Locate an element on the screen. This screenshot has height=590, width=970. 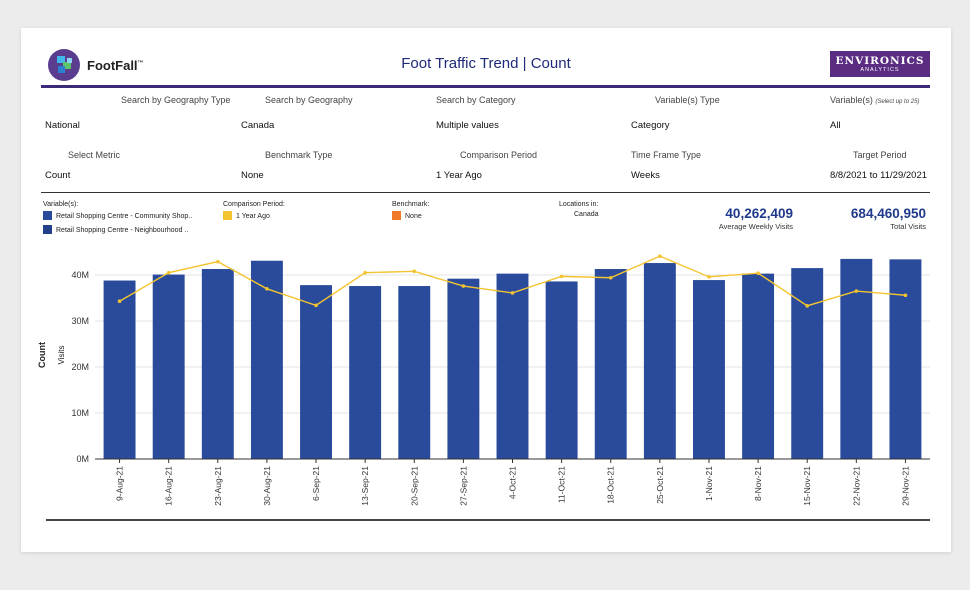
benchmark-type-select: None is located at coordinates (252, 175).